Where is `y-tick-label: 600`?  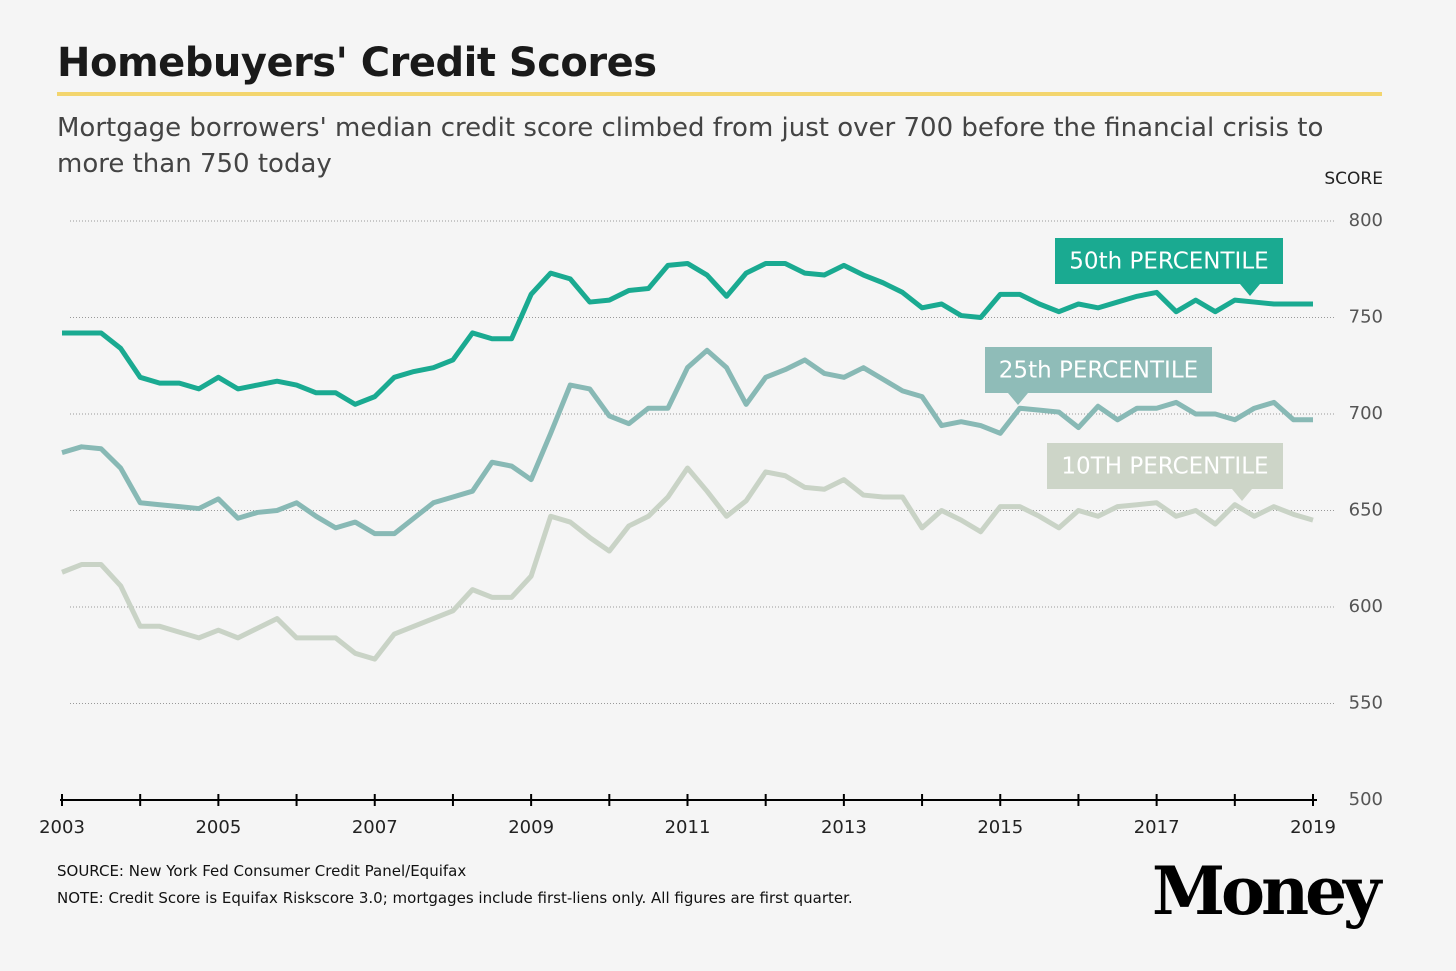
y-tick-label: 600 is located at coordinates (1366, 606).